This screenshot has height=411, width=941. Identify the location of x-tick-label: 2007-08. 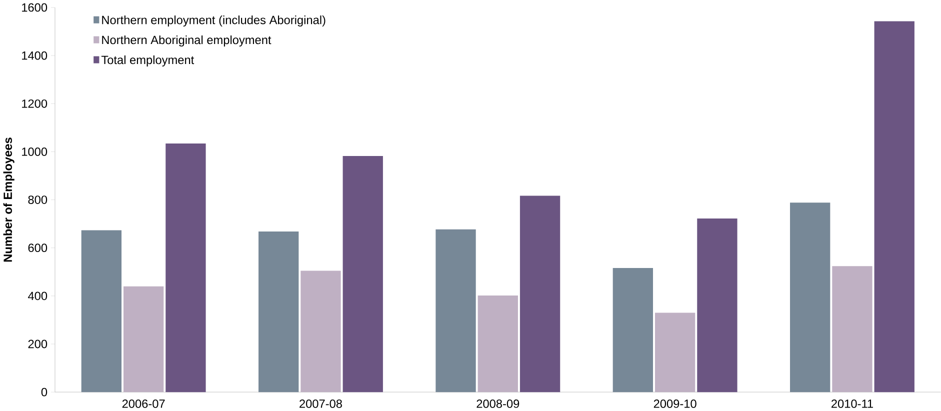
(321, 403).